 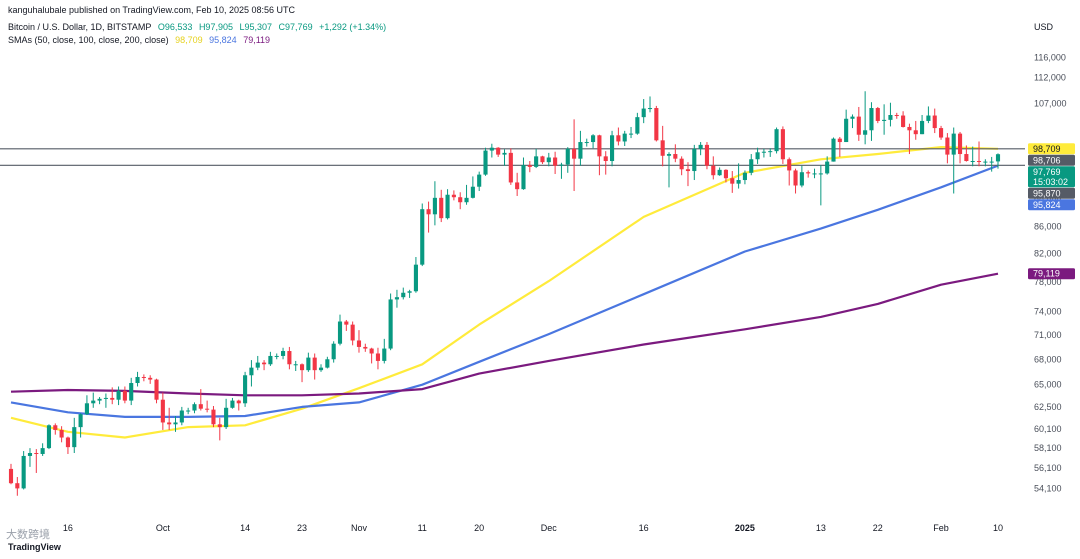 I want to click on x-tick-label: 16, so click(x=644, y=528).